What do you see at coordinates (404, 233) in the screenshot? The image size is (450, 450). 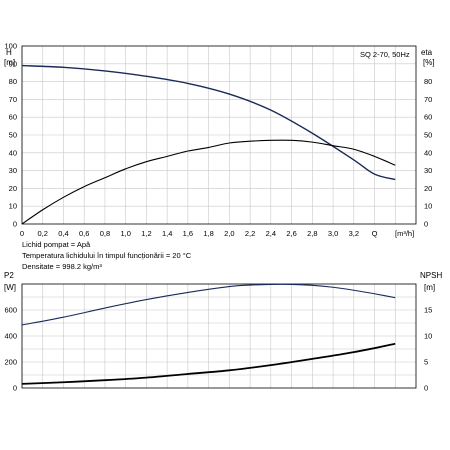 I see `q-unit-label: [m³/h]` at bounding box center [404, 233].